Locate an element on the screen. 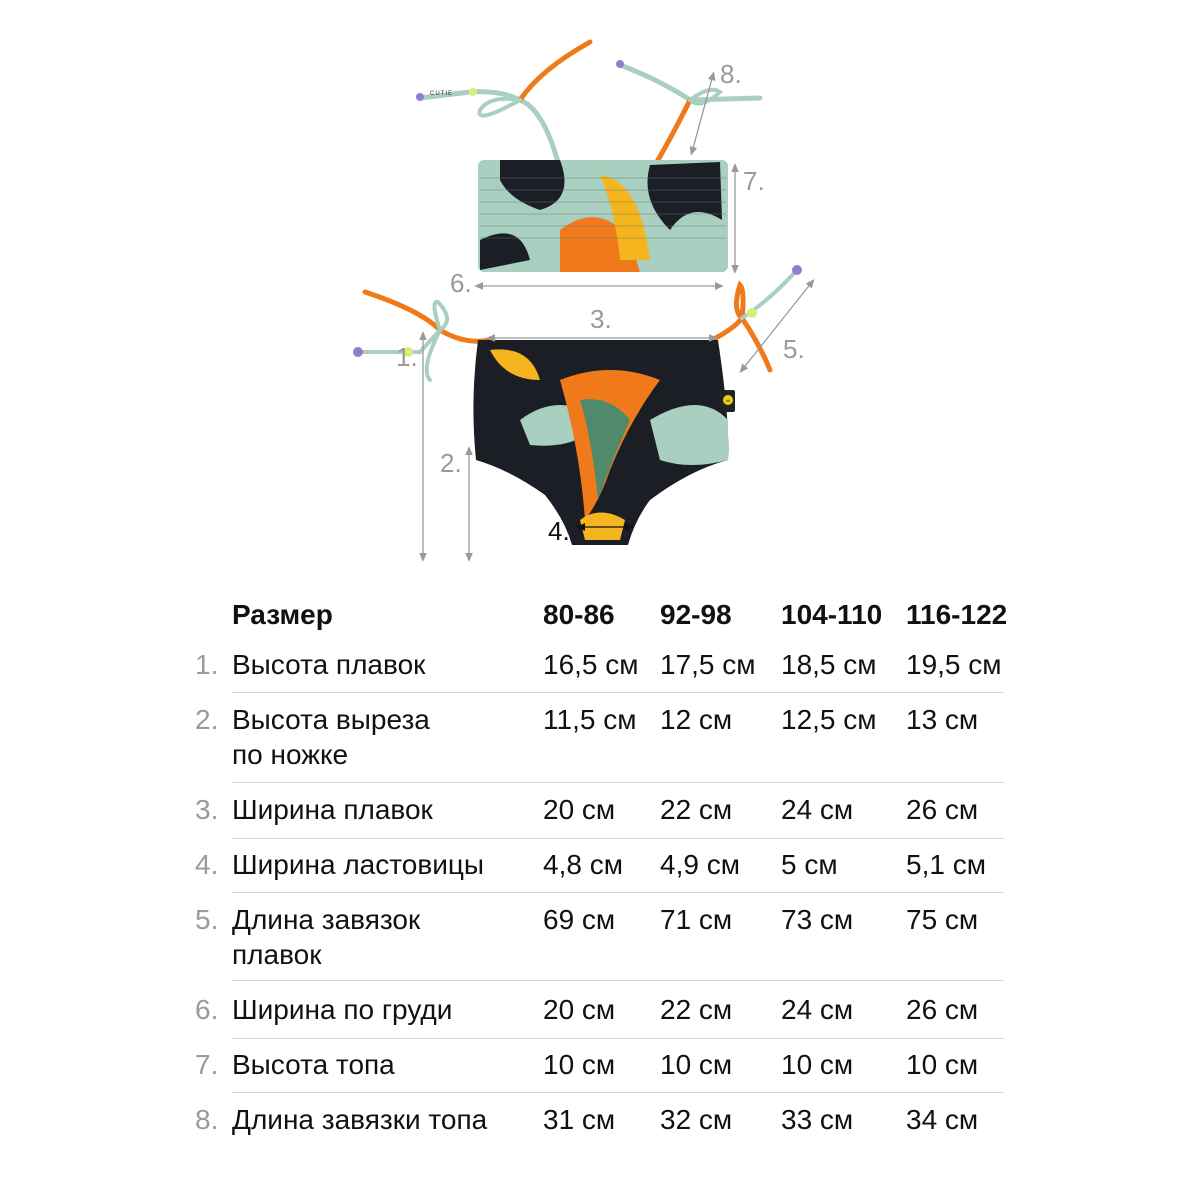 The image size is (1200, 1200). header-size-label: Размер is located at coordinates (282, 614).